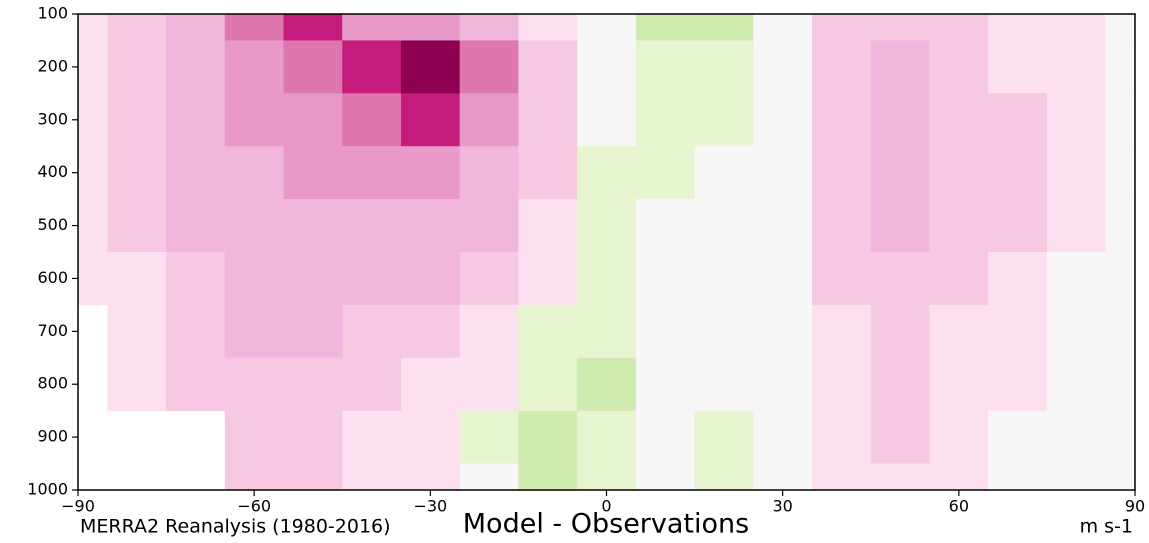 The image size is (1149, 543). Describe the element at coordinates (52, 383) in the screenshot. I see `y-tick-label: 800` at that location.